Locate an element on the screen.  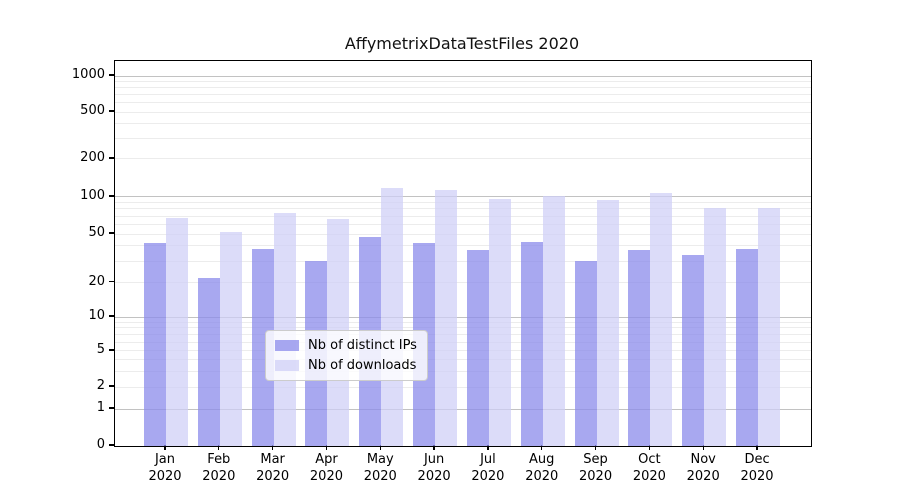
x-tick-label: Apr 2020 is located at coordinates (326, 468).